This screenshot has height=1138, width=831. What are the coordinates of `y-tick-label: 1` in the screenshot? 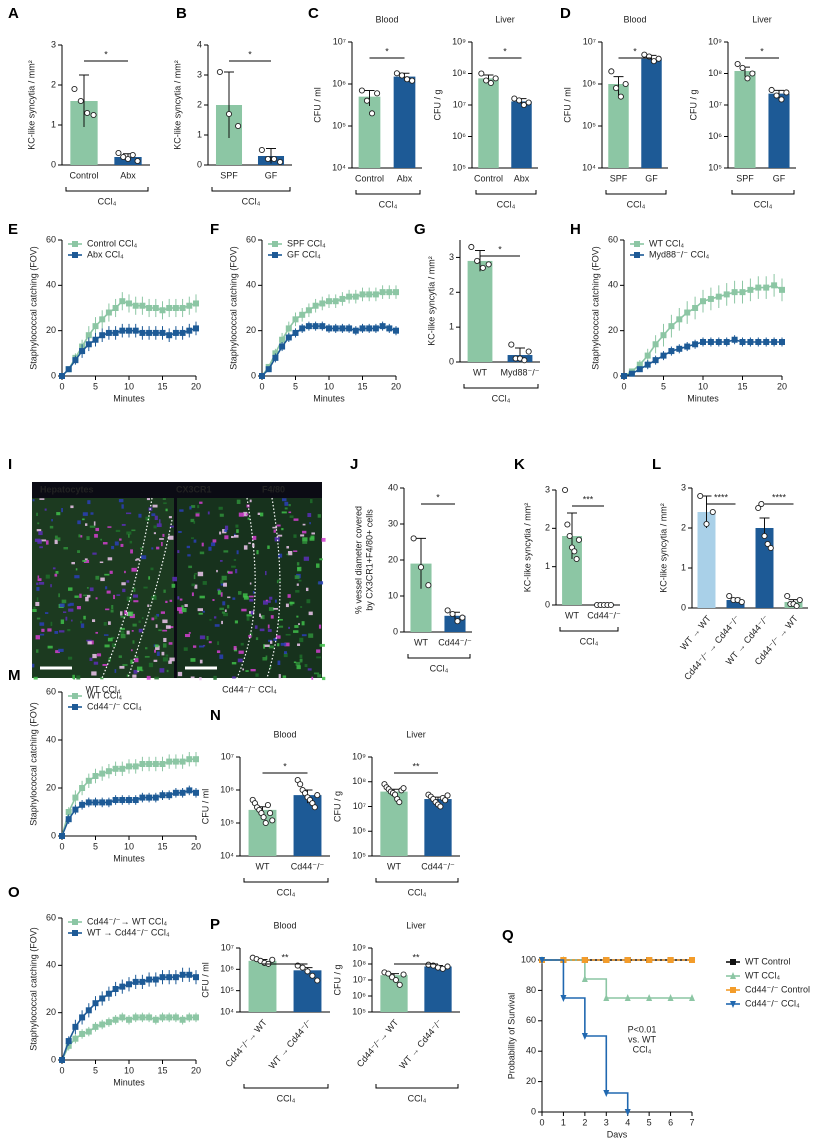 It's located at (547, 566).